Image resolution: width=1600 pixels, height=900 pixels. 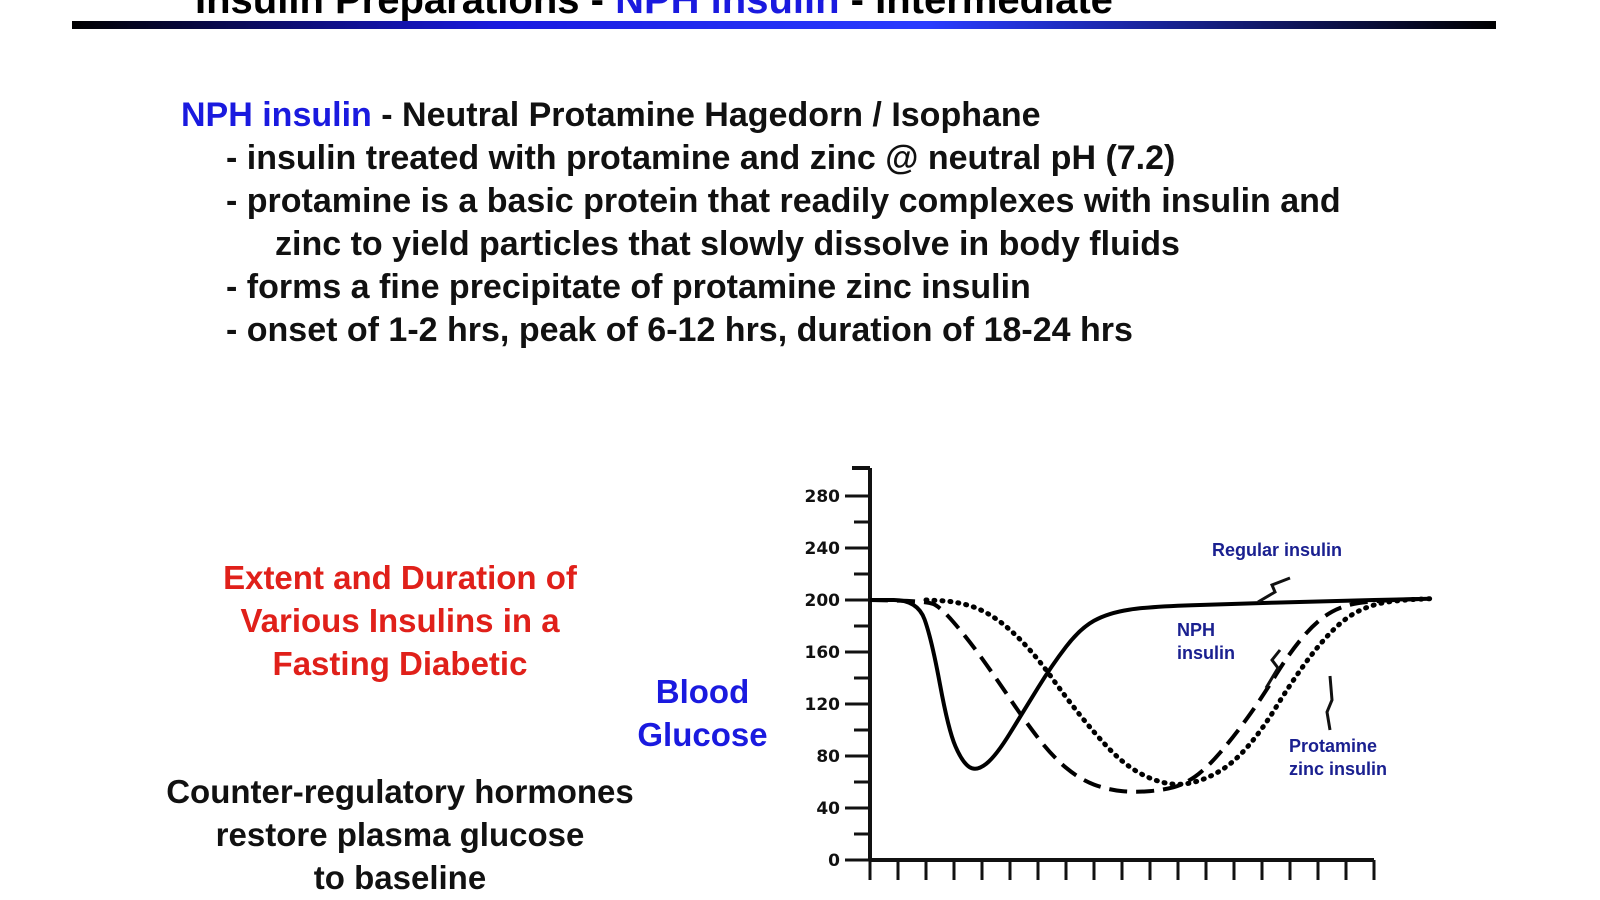 What do you see at coordinates (823, 601) in the screenshot?
I see `y-tick-label: 200` at bounding box center [823, 601].